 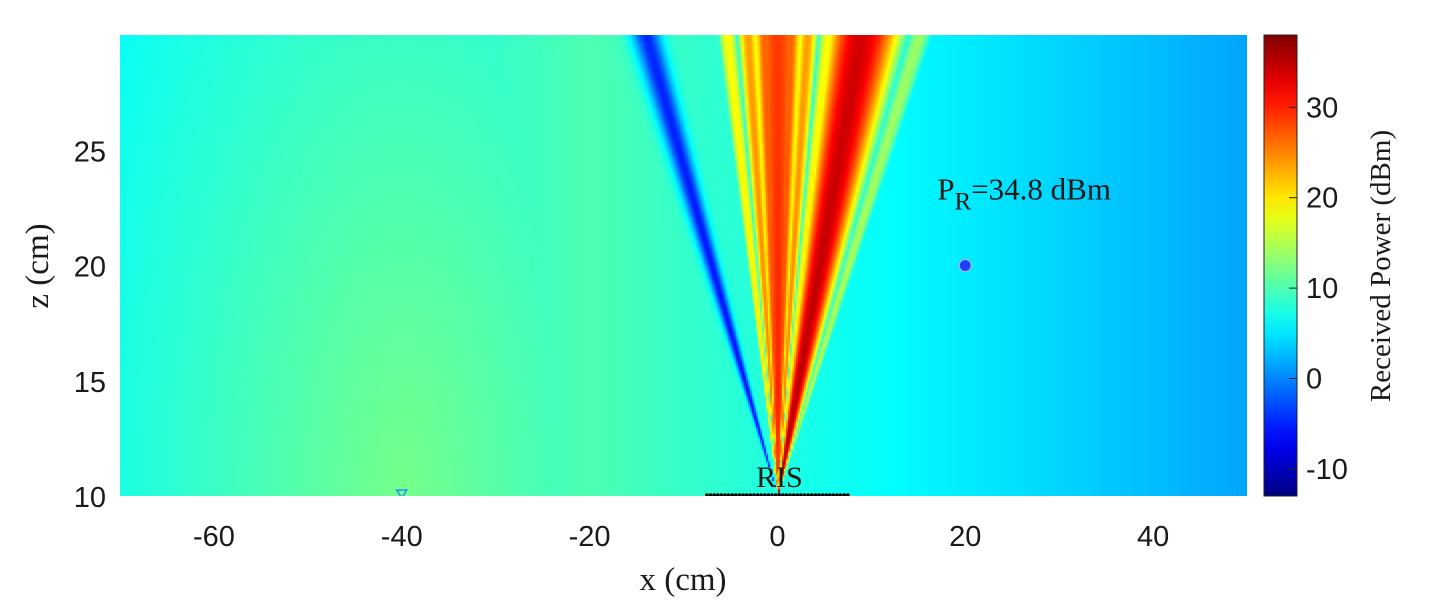 I want to click on receiver-label-suffix: =34.8 dBm, so click(x=1041, y=189).